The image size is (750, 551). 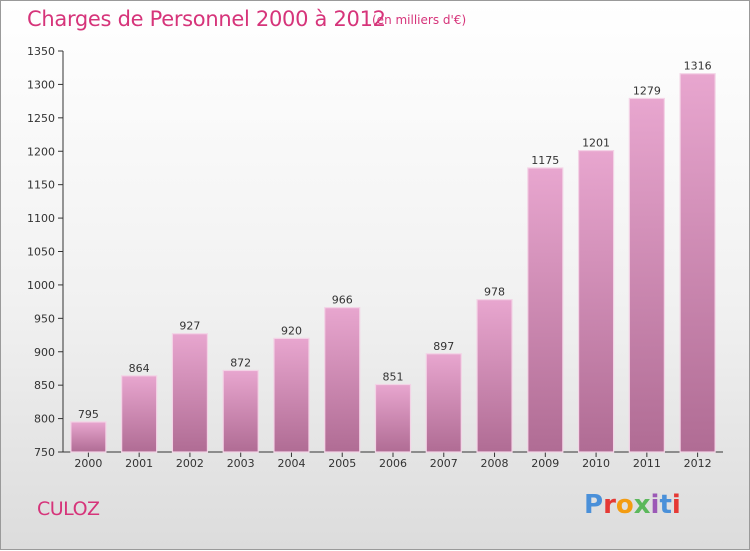 What do you see at coordinates (189, 326) in the screenshot?
I see `data-label: 927` at bounding box center [189, 326].